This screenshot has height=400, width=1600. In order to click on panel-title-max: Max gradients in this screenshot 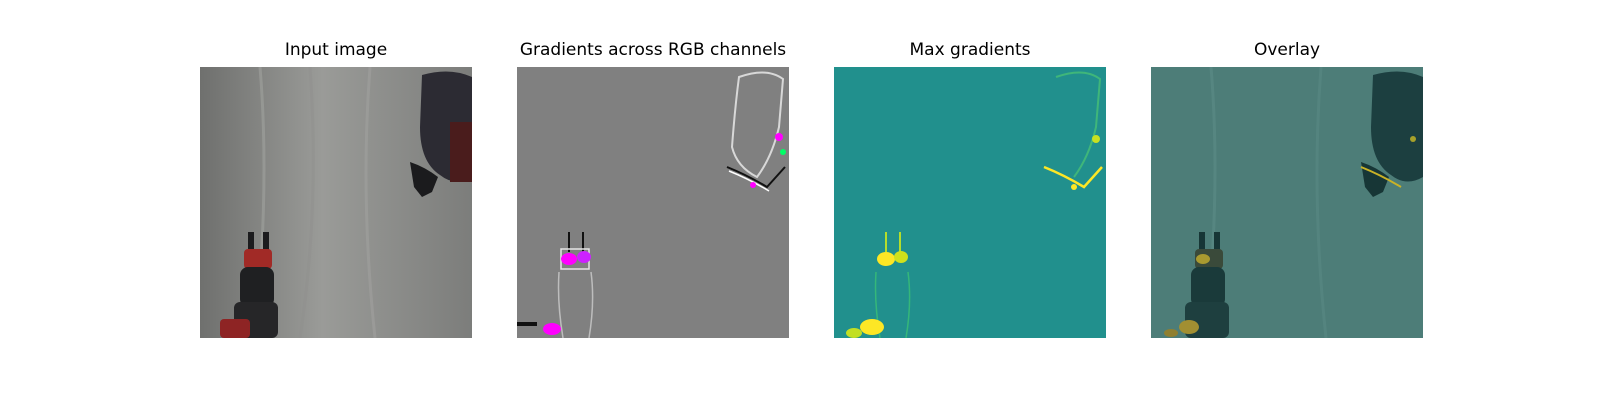, I will do `click(970, 50)`.